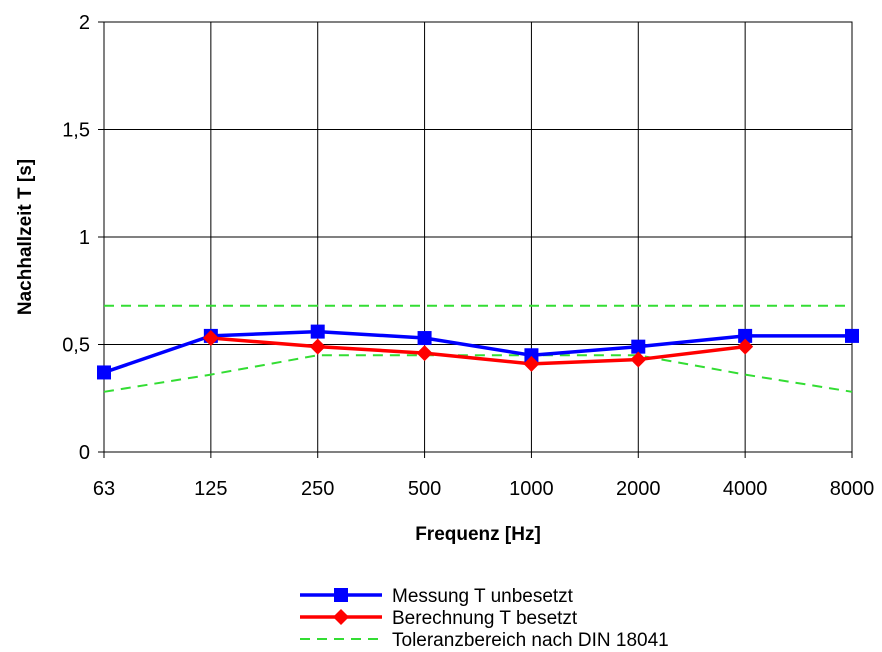 The width and height of the screenshot is (882, 652). I want to click on y-tick-label: 2, so click(84, 23).